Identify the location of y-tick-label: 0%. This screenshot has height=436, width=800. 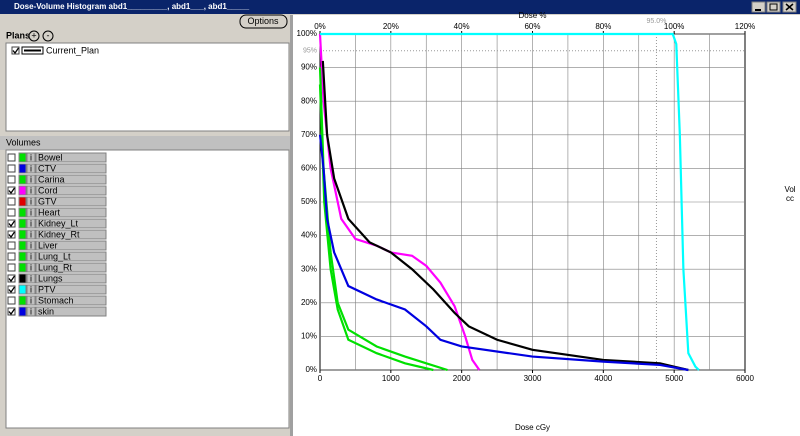
(311, 369).